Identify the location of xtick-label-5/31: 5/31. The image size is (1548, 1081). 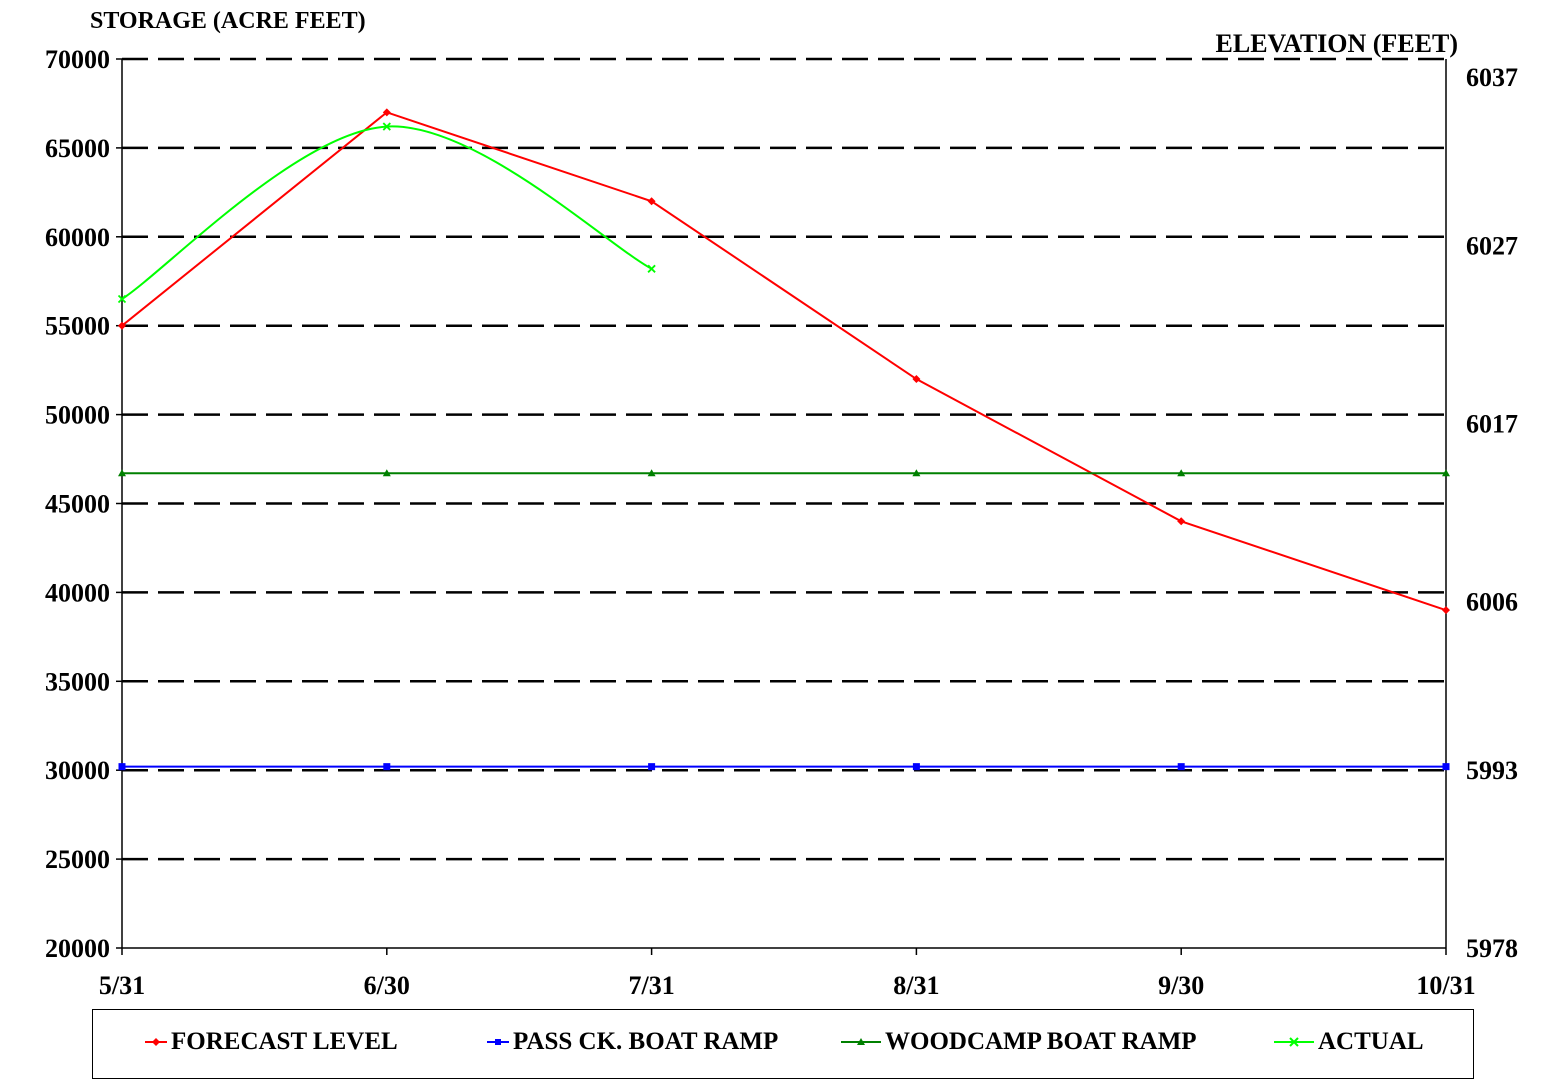
(122, 985).